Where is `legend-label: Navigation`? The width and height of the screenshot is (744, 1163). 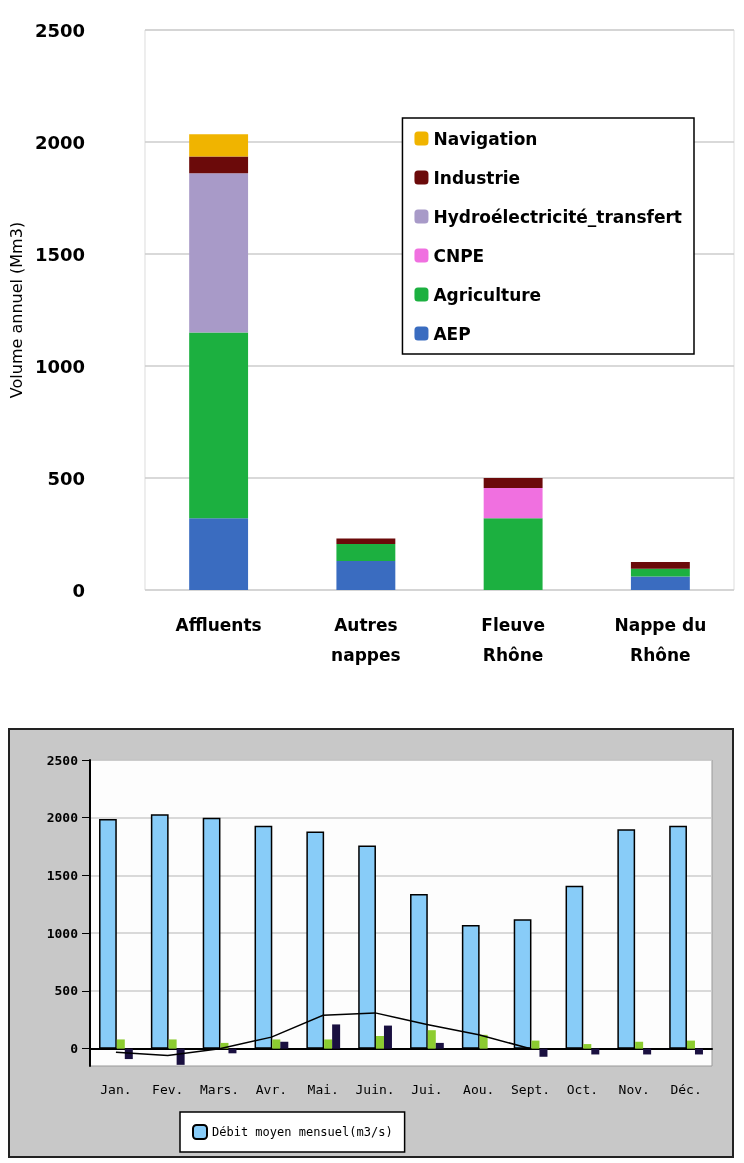
legend-label: Navigation is located at coordinates (485, 138).